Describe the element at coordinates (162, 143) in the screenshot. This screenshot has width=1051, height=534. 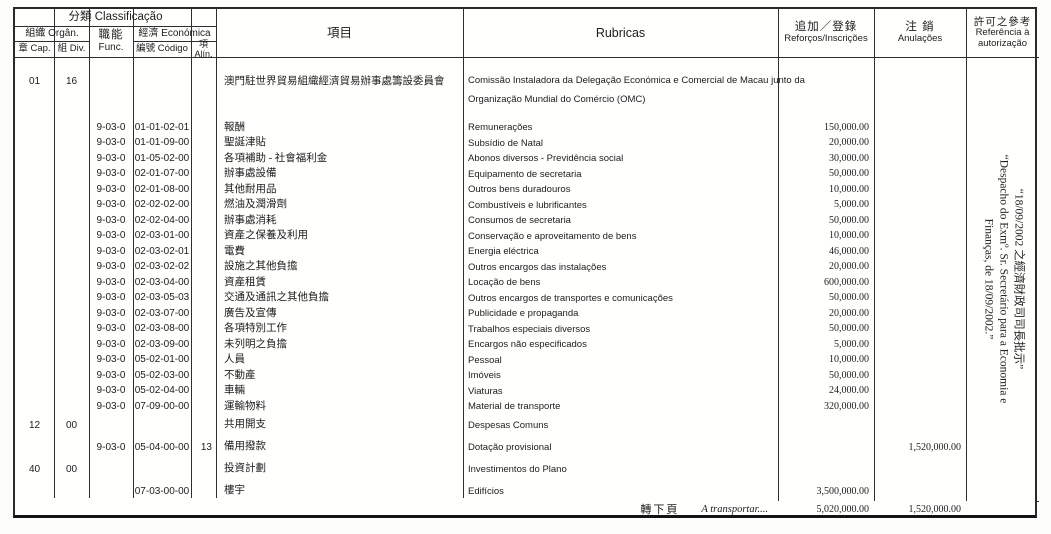
I see `cell-codigo: 01-01-09-00` at that location.